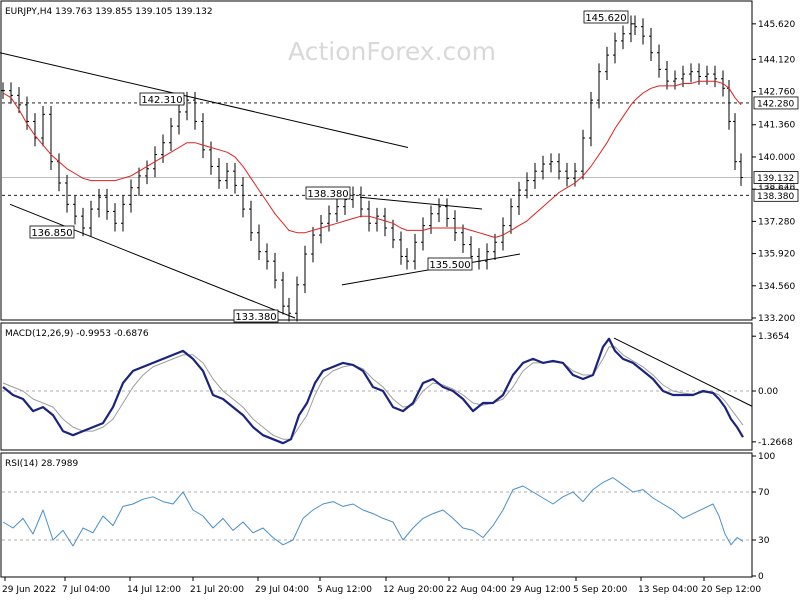 This screenshot has height=600, width=800. I want to click on price-annotation-label: 142.310, so click(161, 100).